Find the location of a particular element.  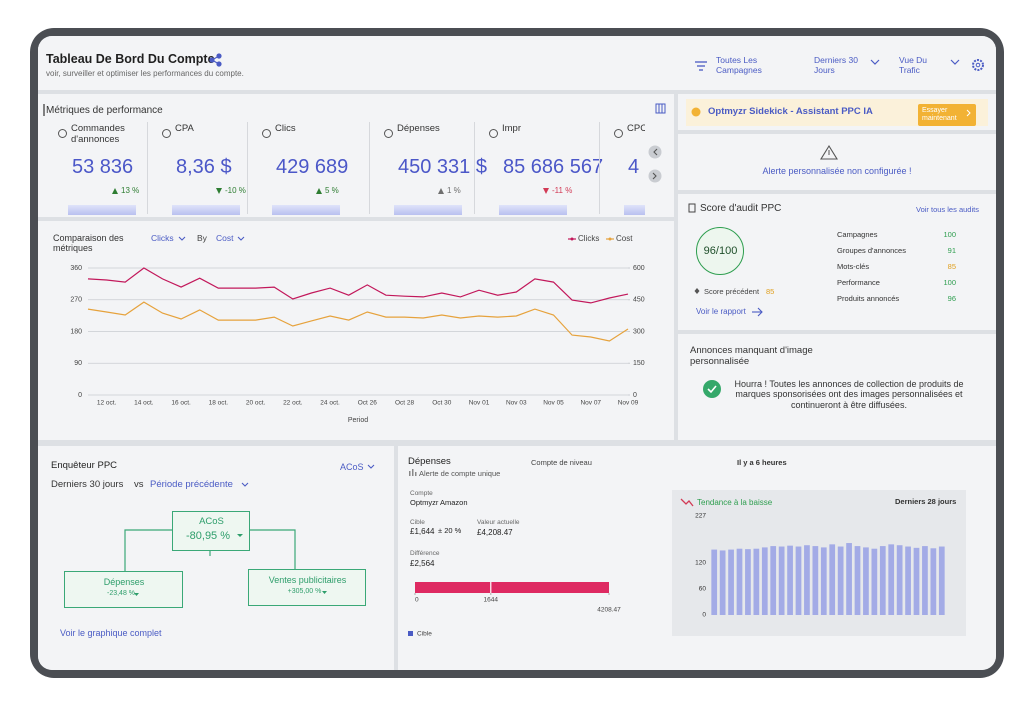

second-metric-select: Cost is located at coordinates (225, 238).